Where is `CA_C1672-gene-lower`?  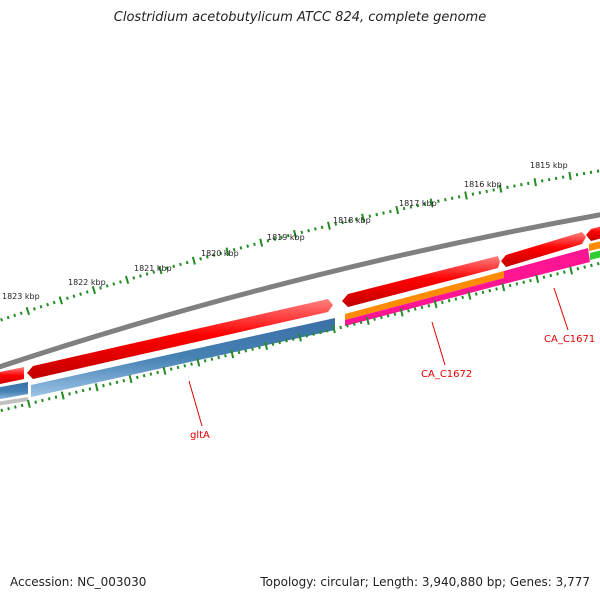
CA_C1672-gene-lower is located at coordinates (424, 302).